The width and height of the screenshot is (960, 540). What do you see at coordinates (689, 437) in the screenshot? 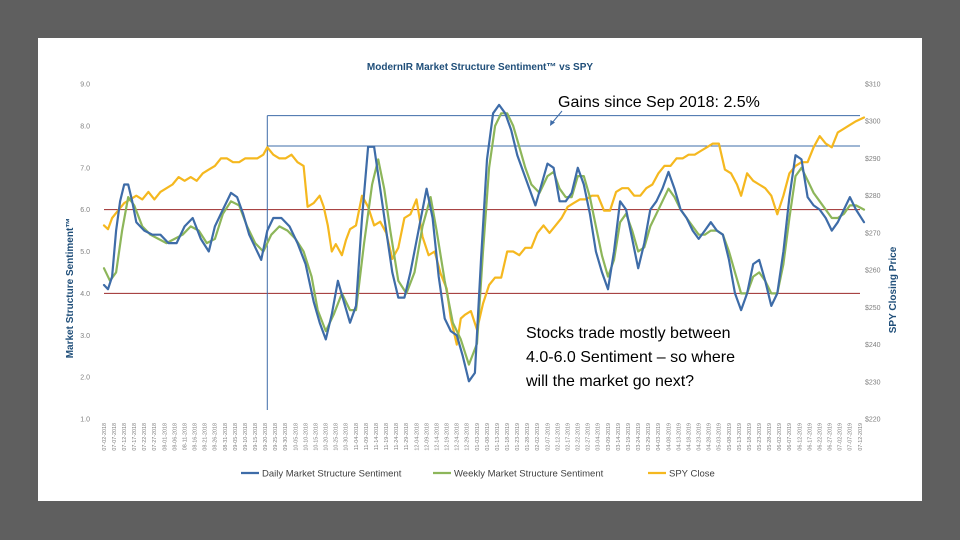
I see `x-tick-label: 04-18-2019` at bounding box center [689, 437].